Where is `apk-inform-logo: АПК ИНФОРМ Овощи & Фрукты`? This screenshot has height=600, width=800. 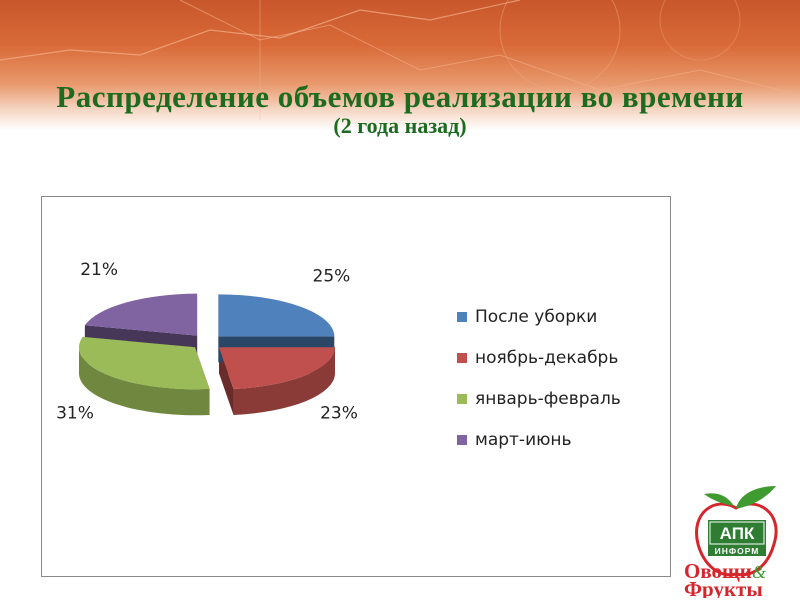
apk-inform-logo: АПК ИНФОРМ Овощи & Фрукты is located at coordinates (731, 542).